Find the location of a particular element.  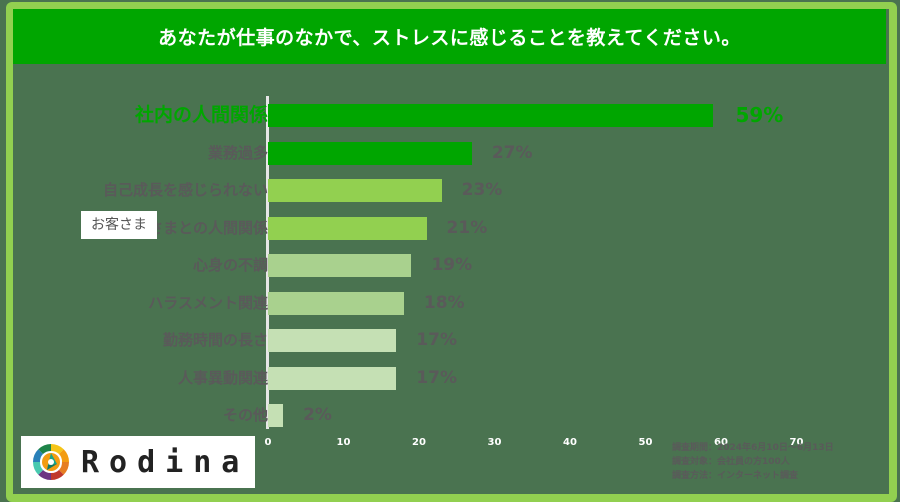

value-label: 59% is located at coordinates (759, 115).